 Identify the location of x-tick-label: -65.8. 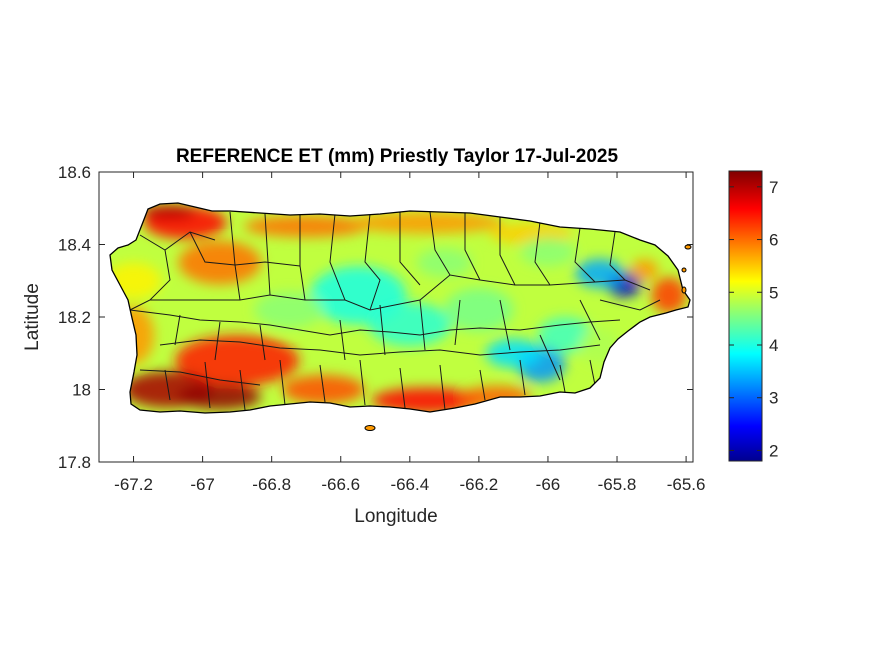
(617, 484).